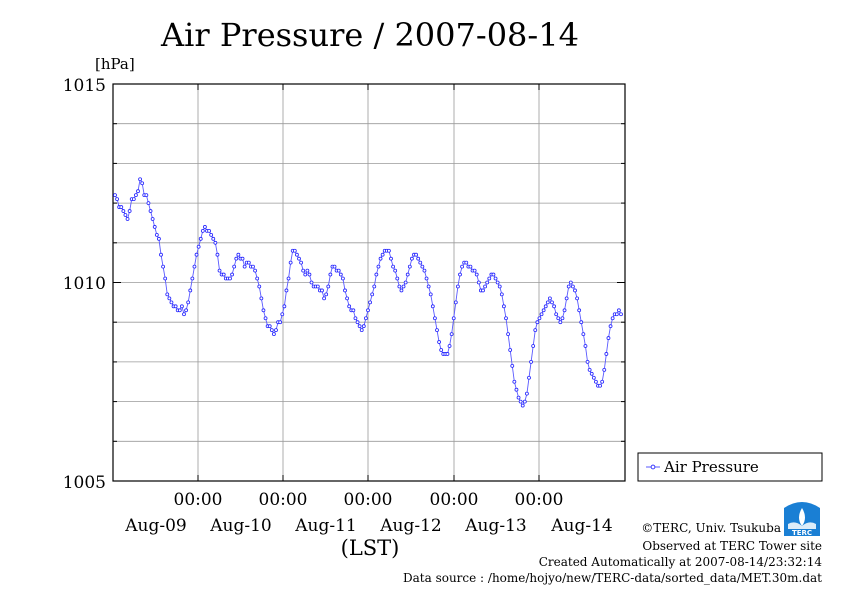 This screenshot has height=595, width=842. What do you see at coordinates (802, 519) in the screenshot?
I see `terc-logo-icon: TERC` at bounding box center [802, 519].